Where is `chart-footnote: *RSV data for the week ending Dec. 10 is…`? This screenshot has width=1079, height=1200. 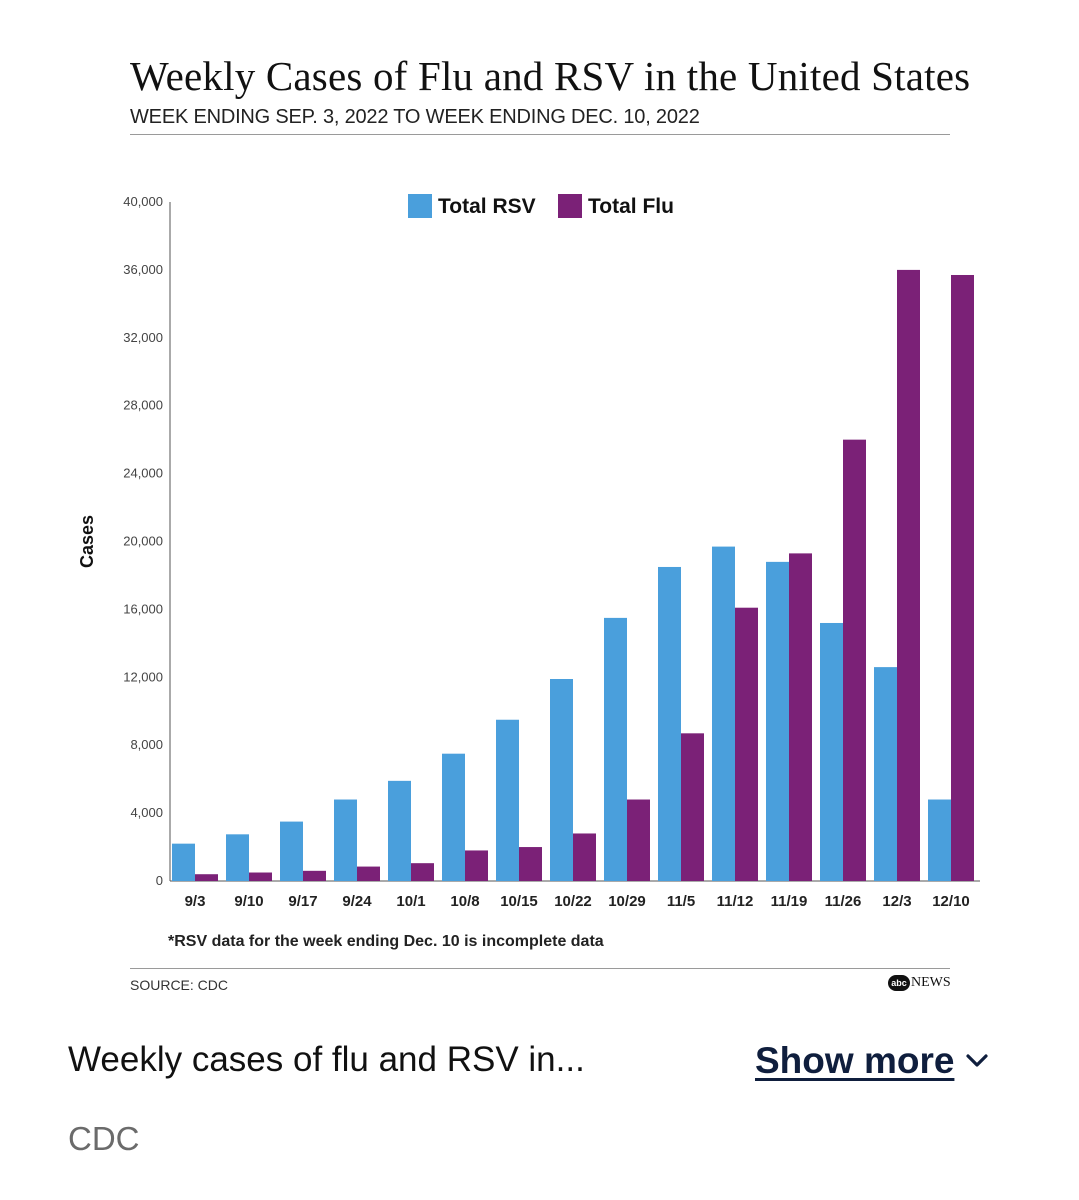
chart-footnote: *RSV data for the week ending Dec. 10 is… is located at coordinates (386, 941).